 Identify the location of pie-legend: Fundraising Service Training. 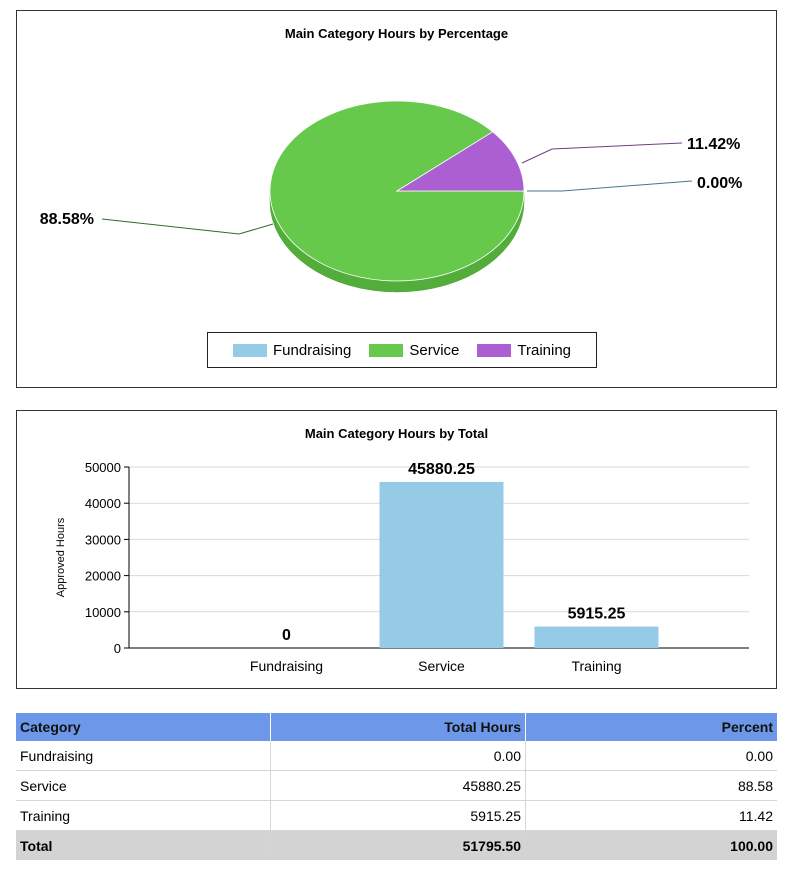
(402, 350).